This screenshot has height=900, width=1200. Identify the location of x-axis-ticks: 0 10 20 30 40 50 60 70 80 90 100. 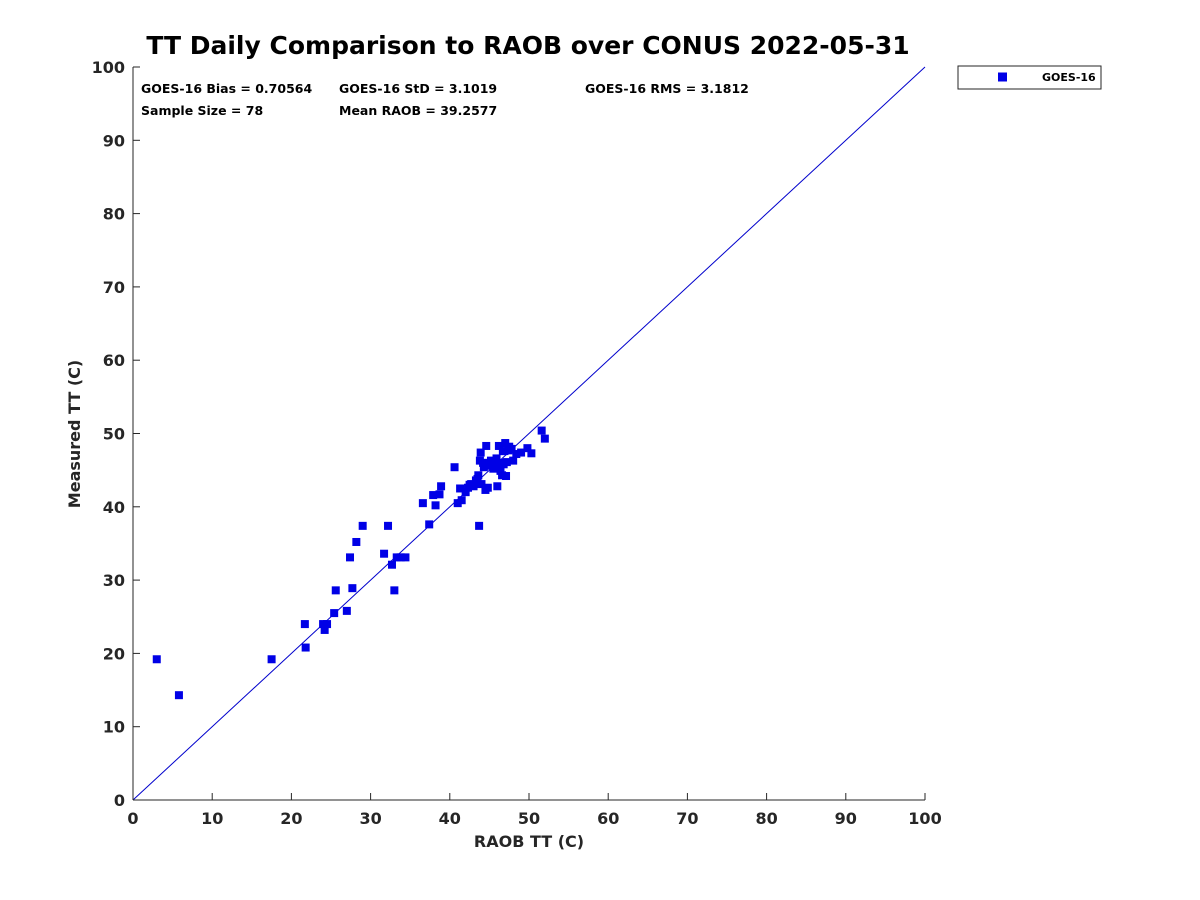
(534, 810).